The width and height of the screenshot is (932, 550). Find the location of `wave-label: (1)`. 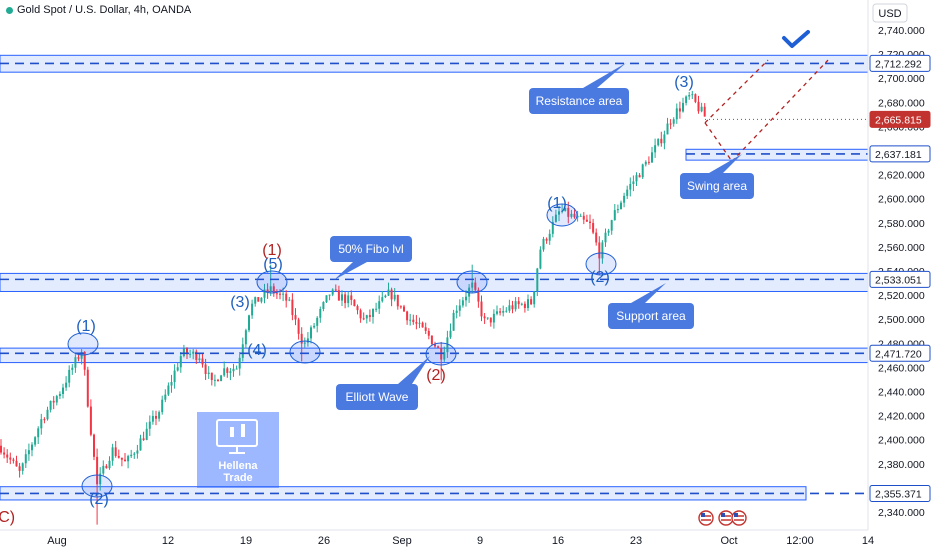

wave-label: (1) is located at coordinates (86, 326).